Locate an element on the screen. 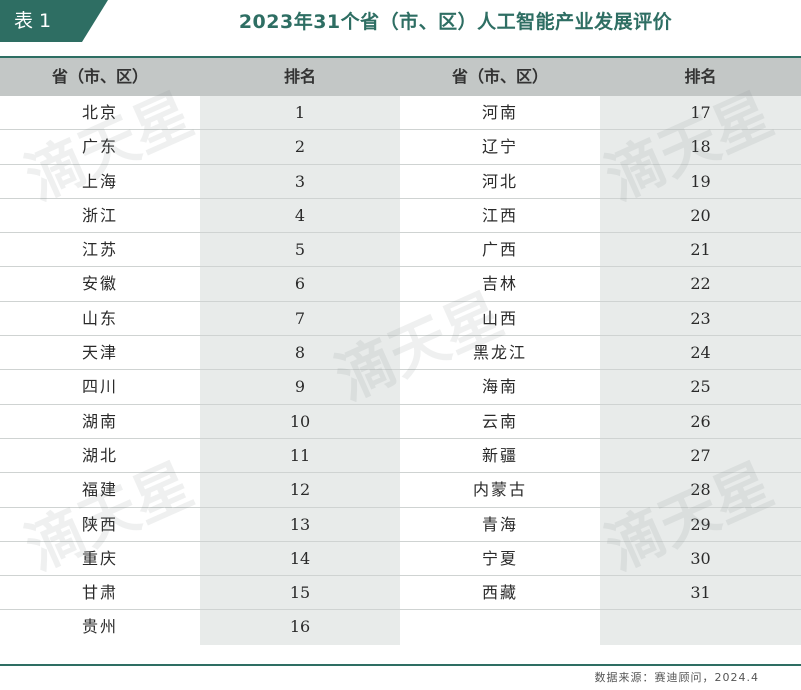 This screenshot has height=690, width=801. rank-cell: 6 is located at coordinates (300, 284).